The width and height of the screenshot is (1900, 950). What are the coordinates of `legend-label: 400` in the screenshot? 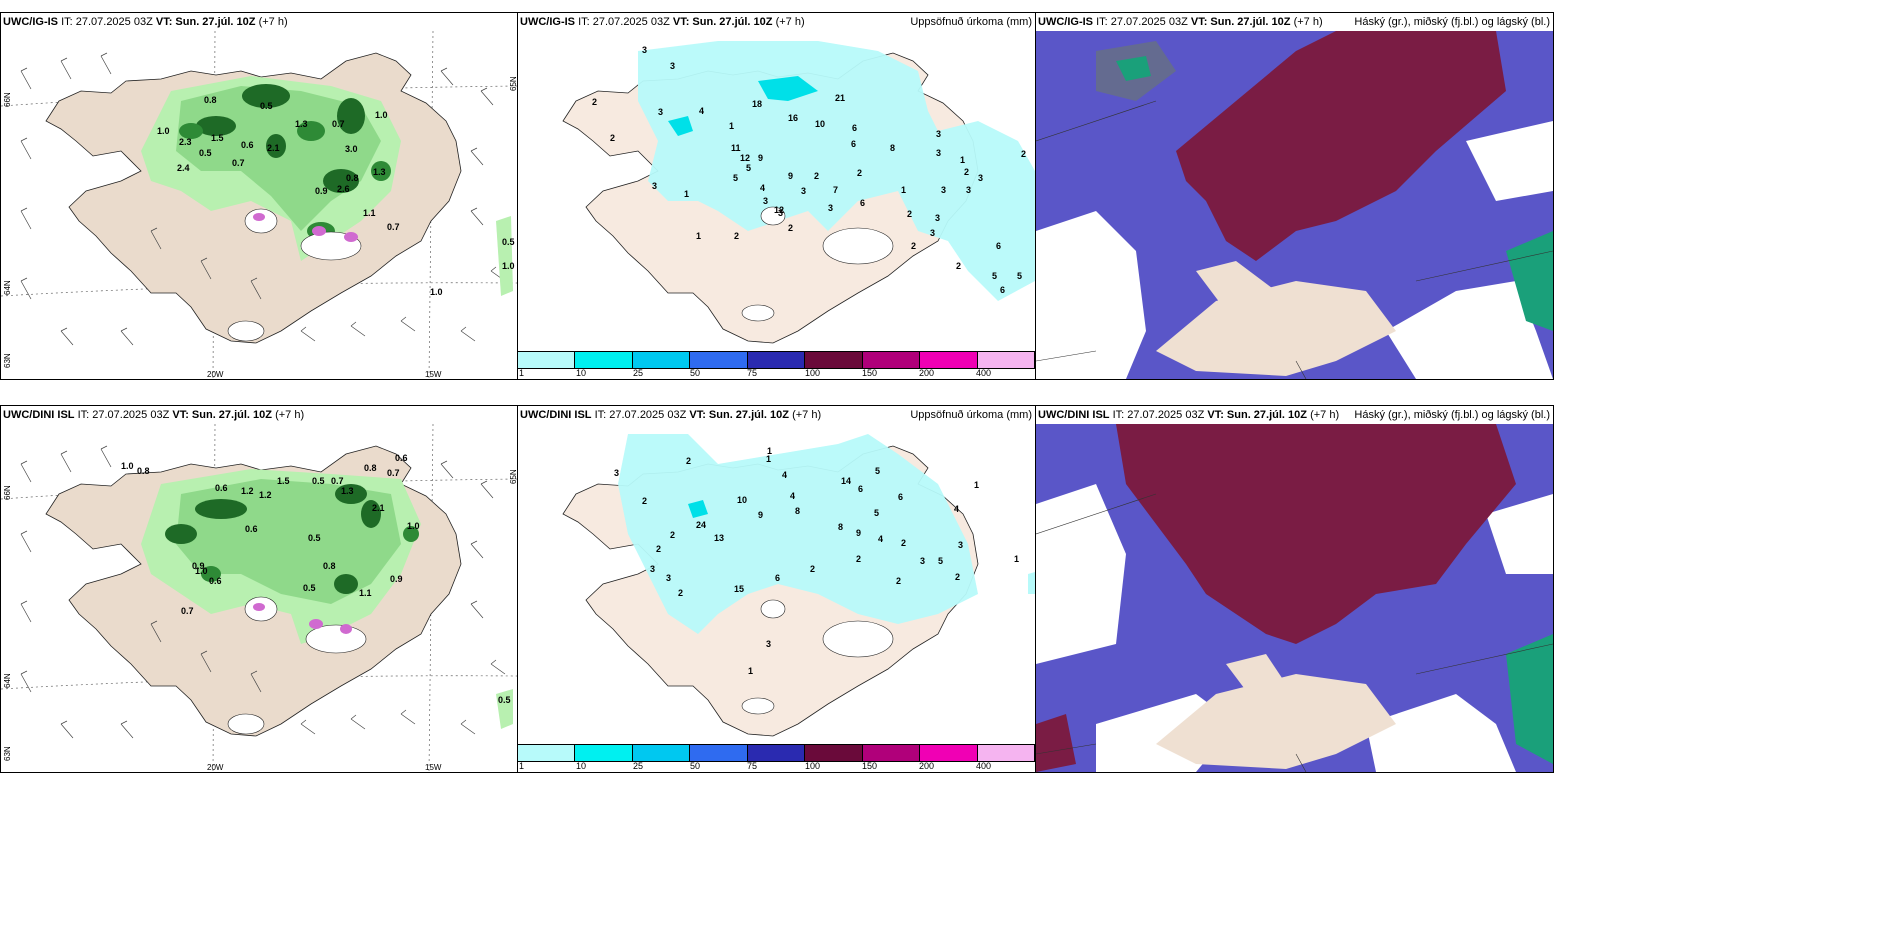 It's located at (984, 373).